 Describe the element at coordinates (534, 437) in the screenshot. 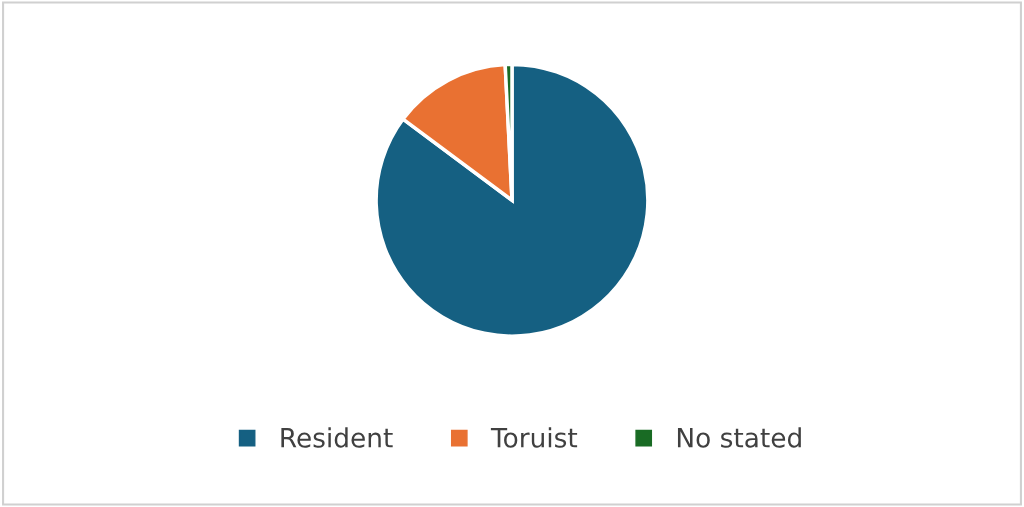

I see `legend-label: Toruist` at that location.